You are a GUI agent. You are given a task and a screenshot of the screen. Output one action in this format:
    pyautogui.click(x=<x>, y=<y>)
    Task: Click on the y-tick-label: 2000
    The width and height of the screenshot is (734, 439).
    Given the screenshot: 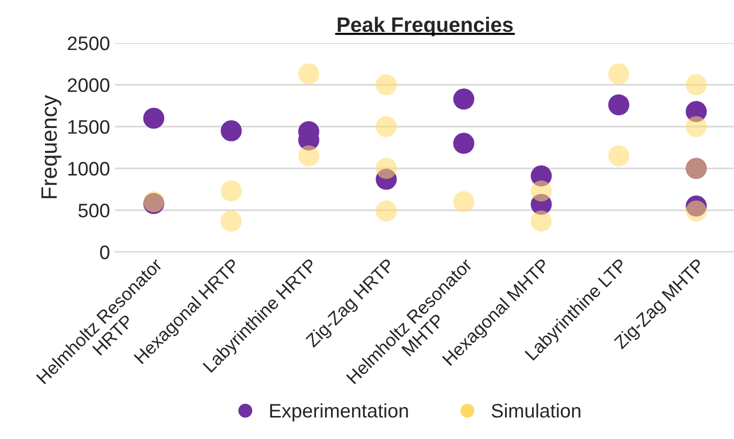 What is the action you would take?
    pyautogui.click(x=89, y=85)
    